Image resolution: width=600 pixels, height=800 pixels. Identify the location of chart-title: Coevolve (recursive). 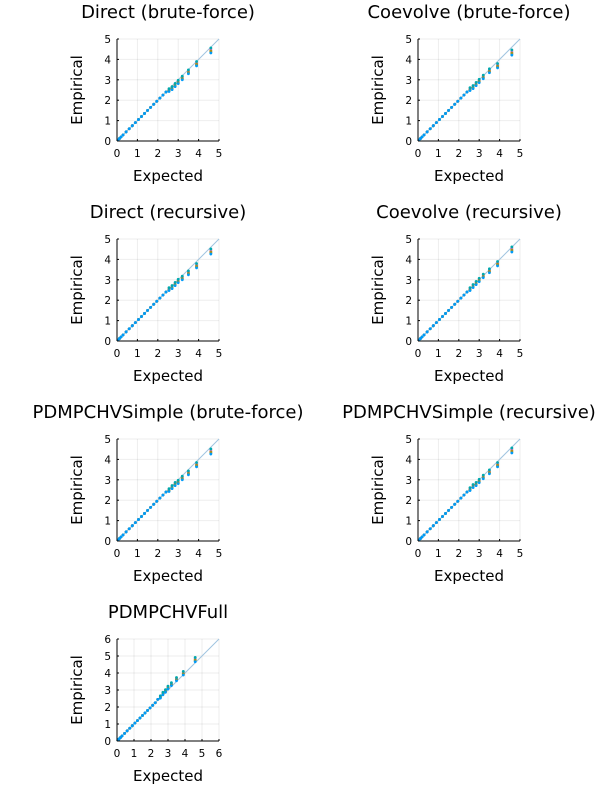
(469, 212).